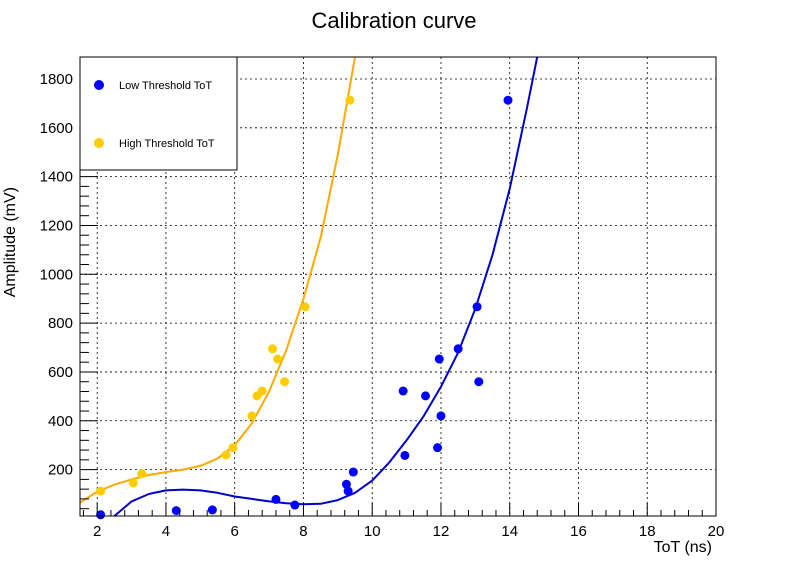  Describe the element at coordinates (60, 372) in the screenshot. I see `y-tick-label: 600` at that location.